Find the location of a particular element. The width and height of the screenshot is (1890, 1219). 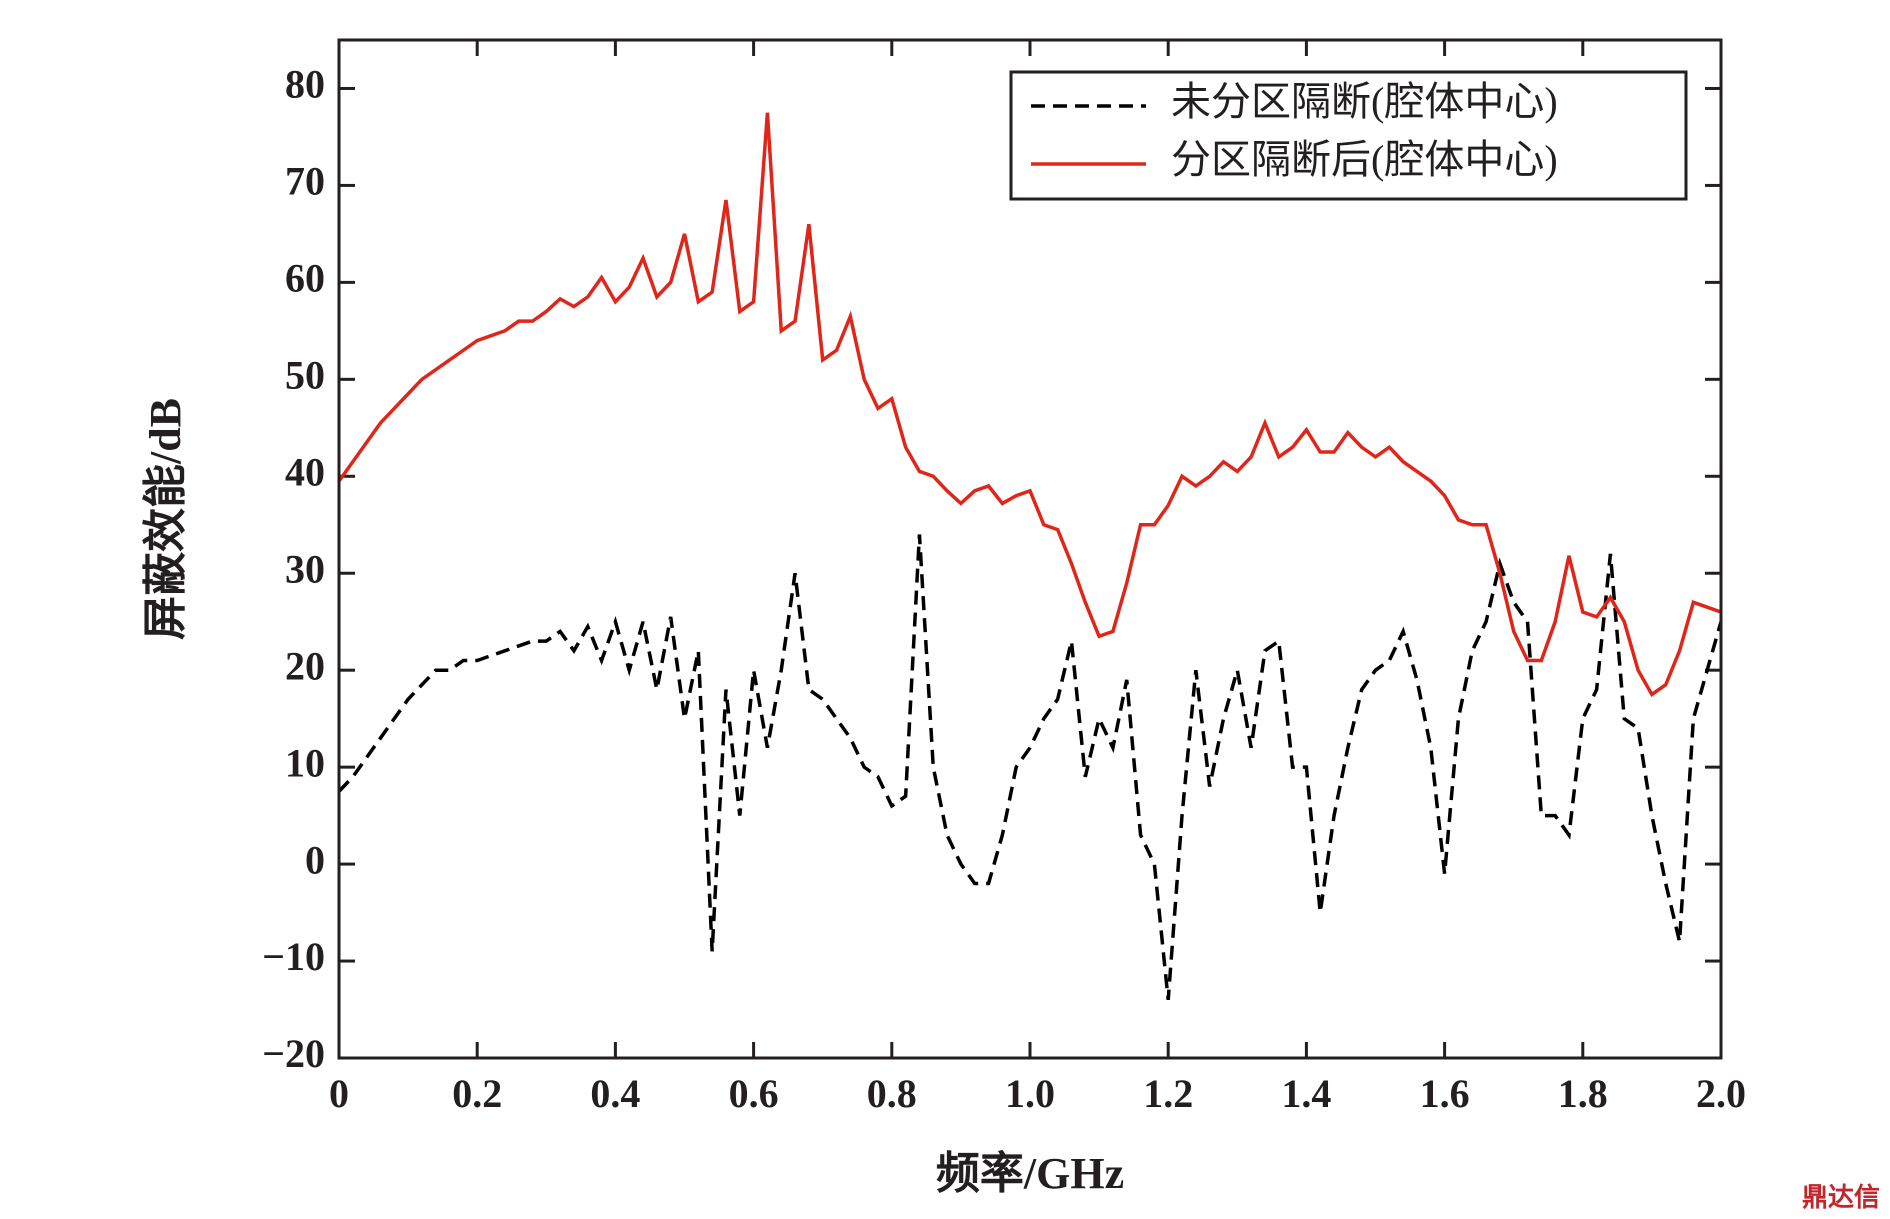

y-tick-label: 40 is located at coordinates (305, 471).